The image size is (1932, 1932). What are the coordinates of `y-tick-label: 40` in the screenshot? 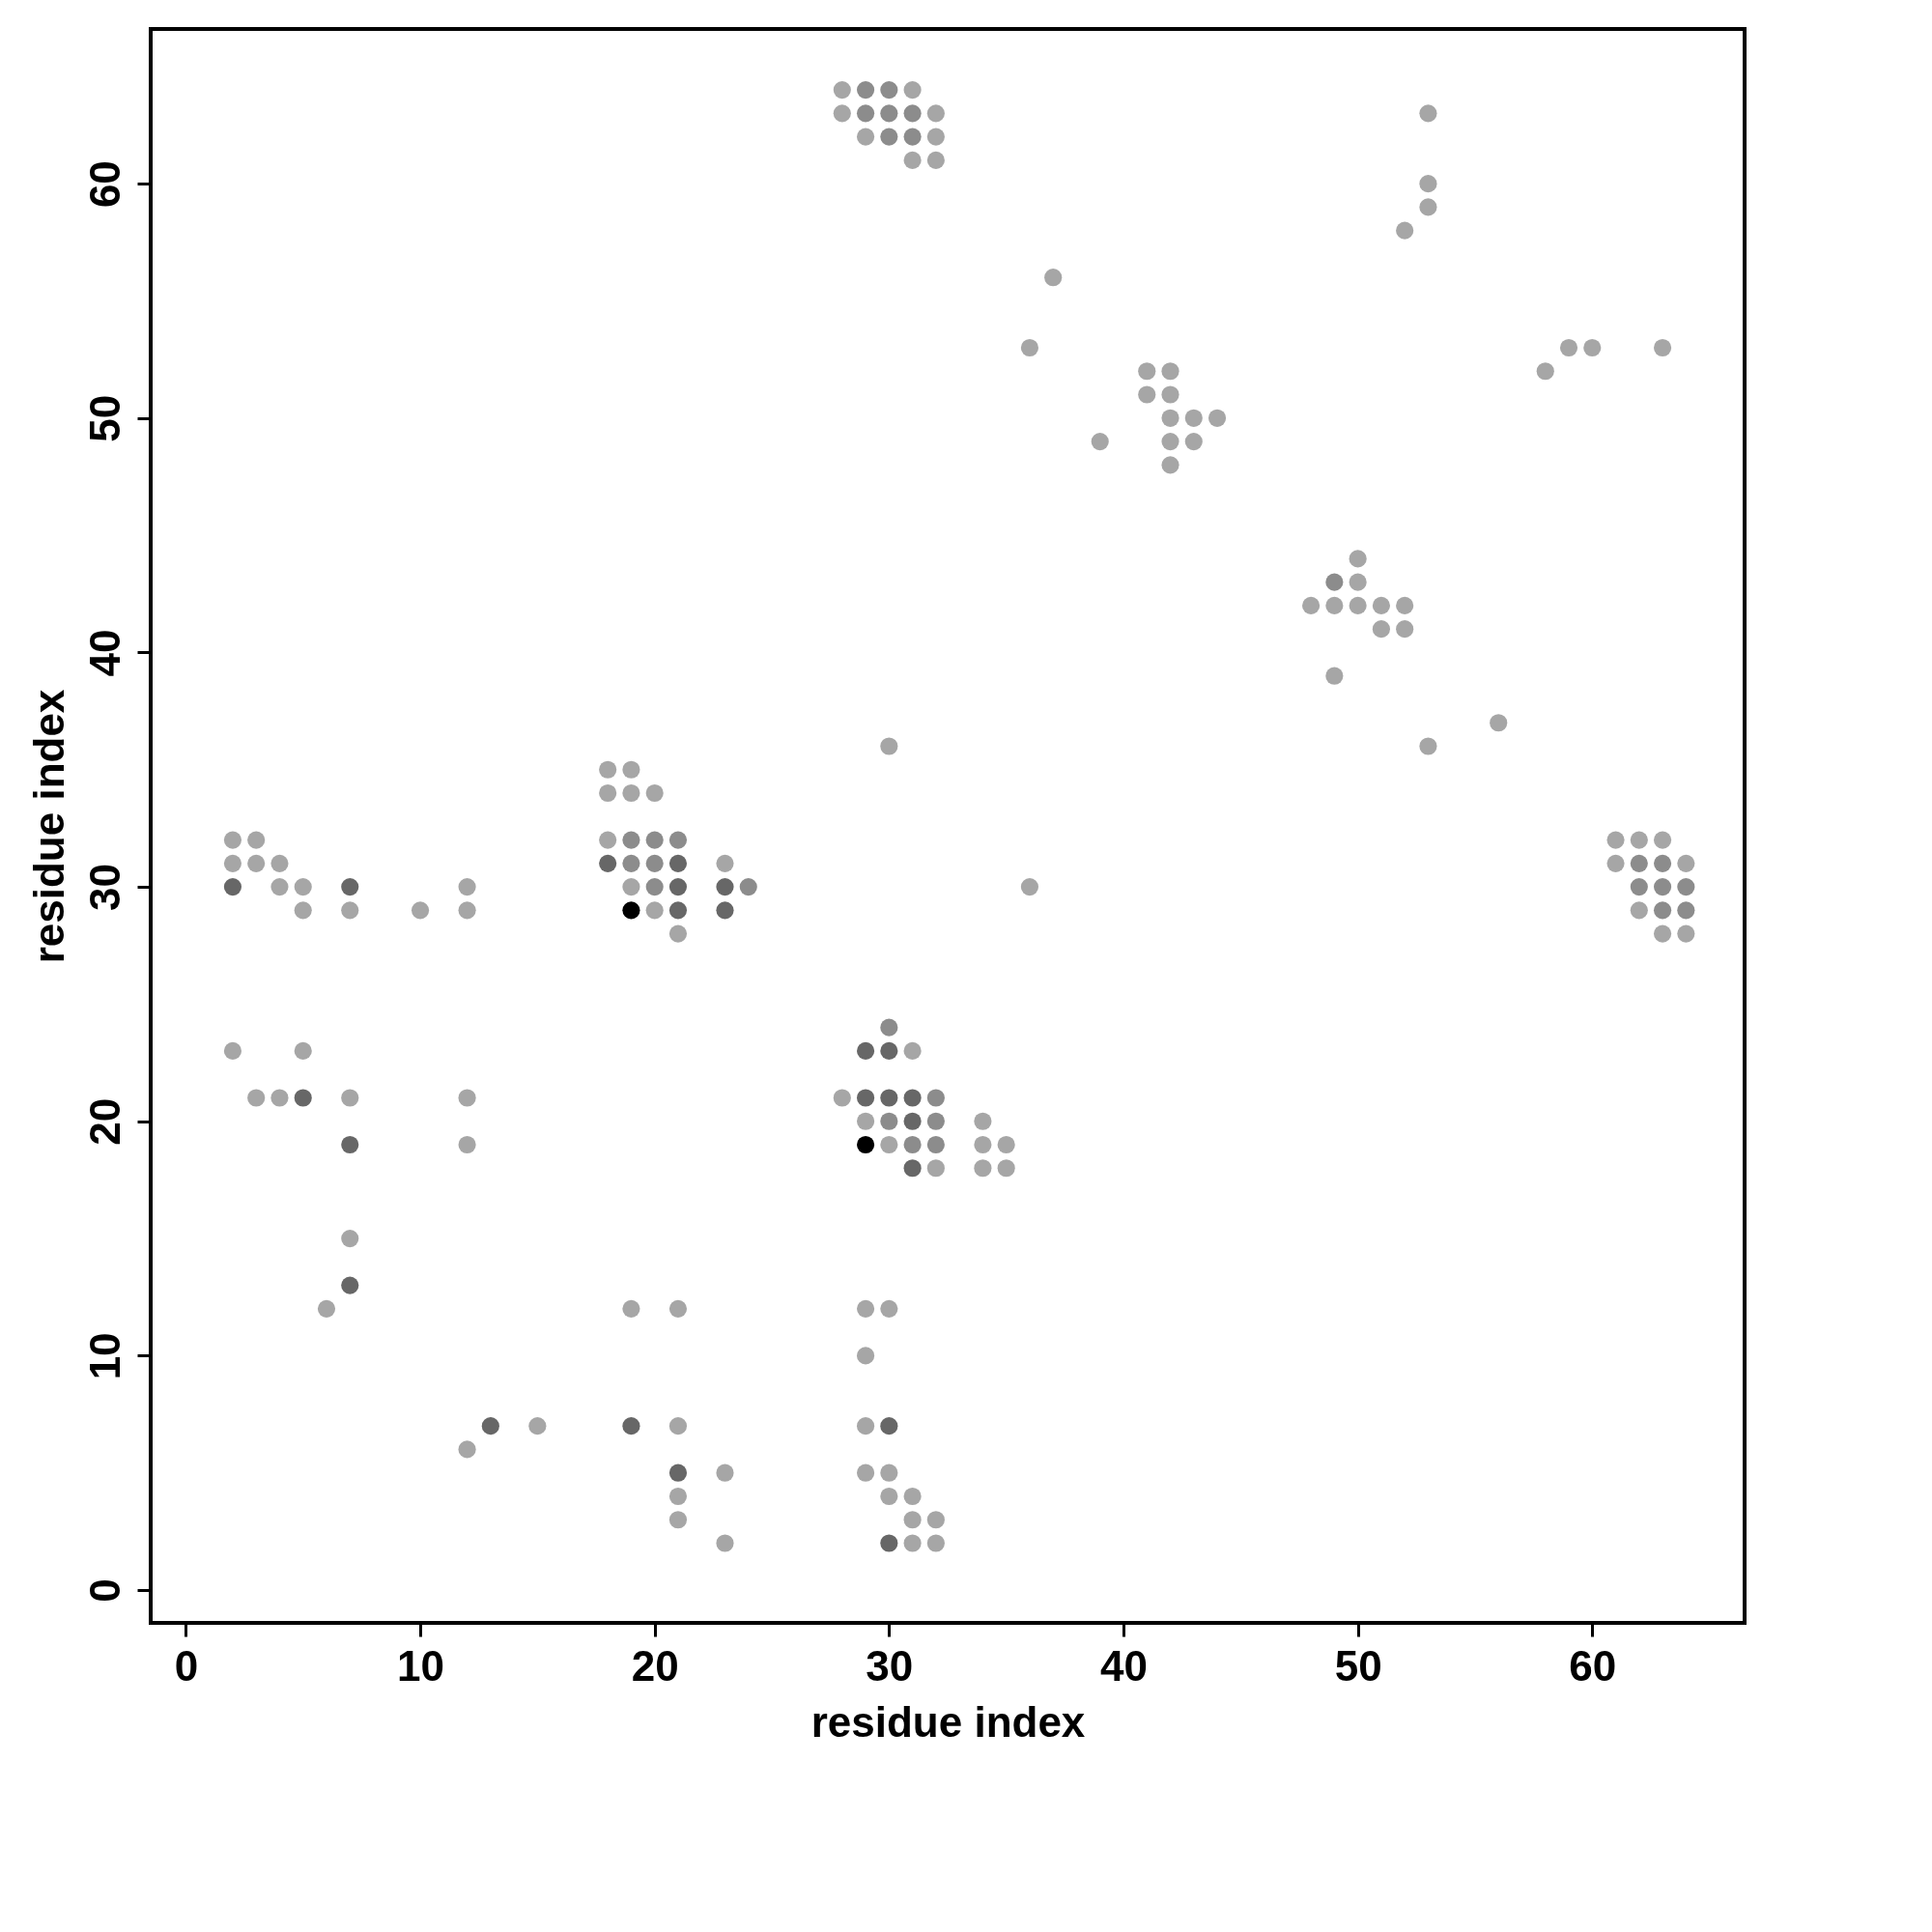 It's located at (104, 653).